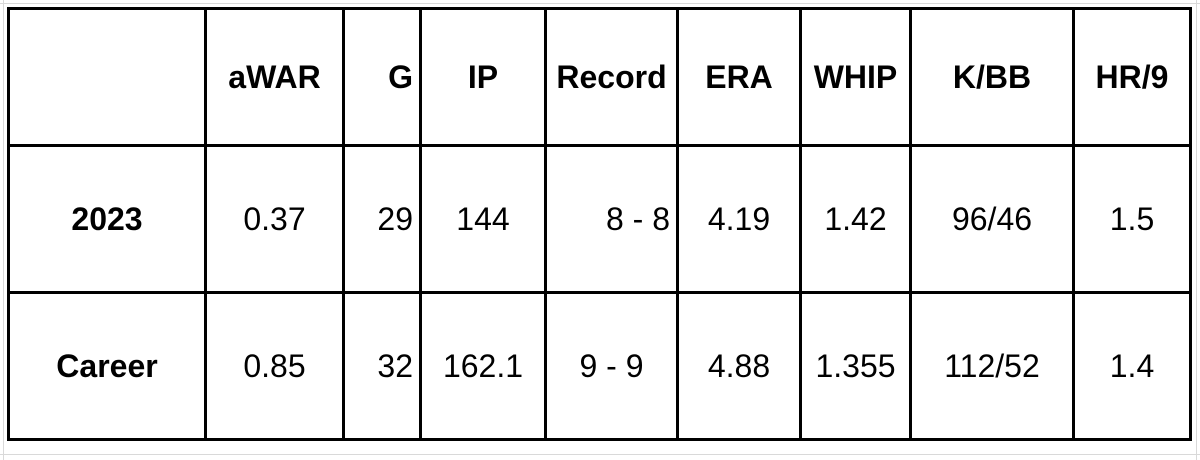 The width and height of the screenshot is (1200, 460). I want to click on cell: 1.5, so click(1132, 219).